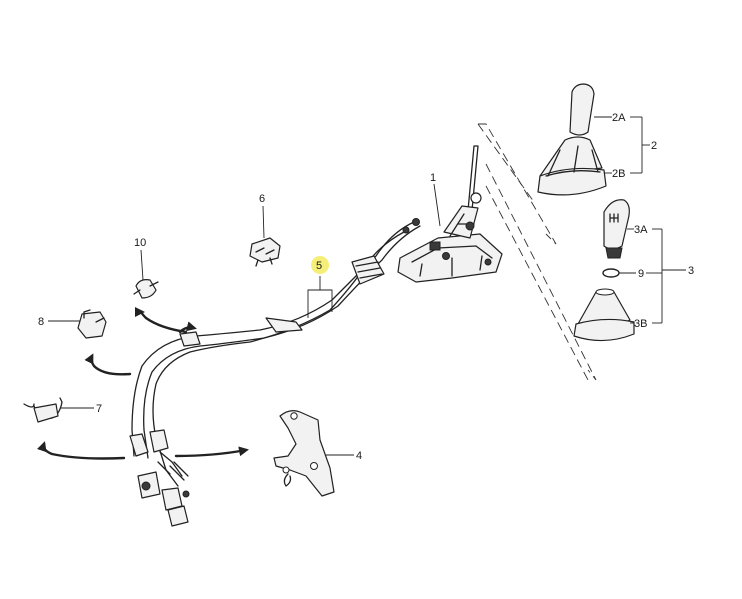  I want to click on callout-5-highlight, so click(320, 265).